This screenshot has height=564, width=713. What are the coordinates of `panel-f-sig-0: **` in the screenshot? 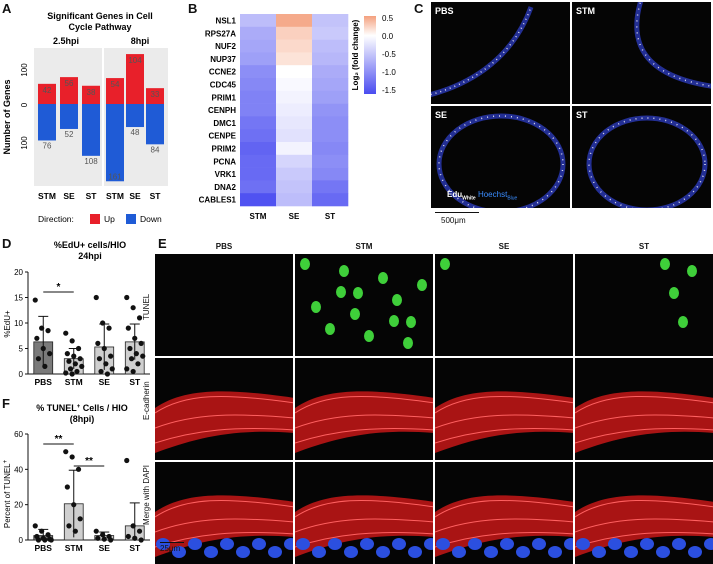 It's located at (59, 439).